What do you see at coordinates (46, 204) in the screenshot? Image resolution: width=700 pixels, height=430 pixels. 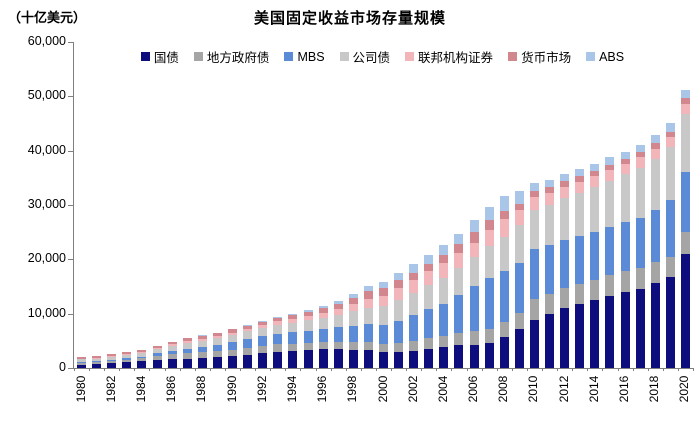 I see `y-axis-label: 30,000` at bounding box center [46, 204].